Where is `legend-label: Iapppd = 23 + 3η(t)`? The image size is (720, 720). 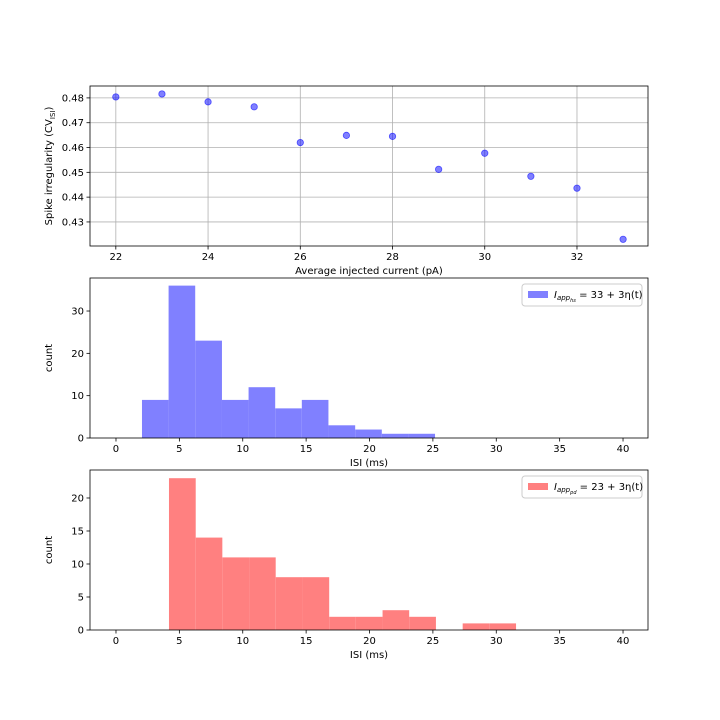
legend-label: Iapppd = 23 + 3η(t) is located at coordinates (598, 489).